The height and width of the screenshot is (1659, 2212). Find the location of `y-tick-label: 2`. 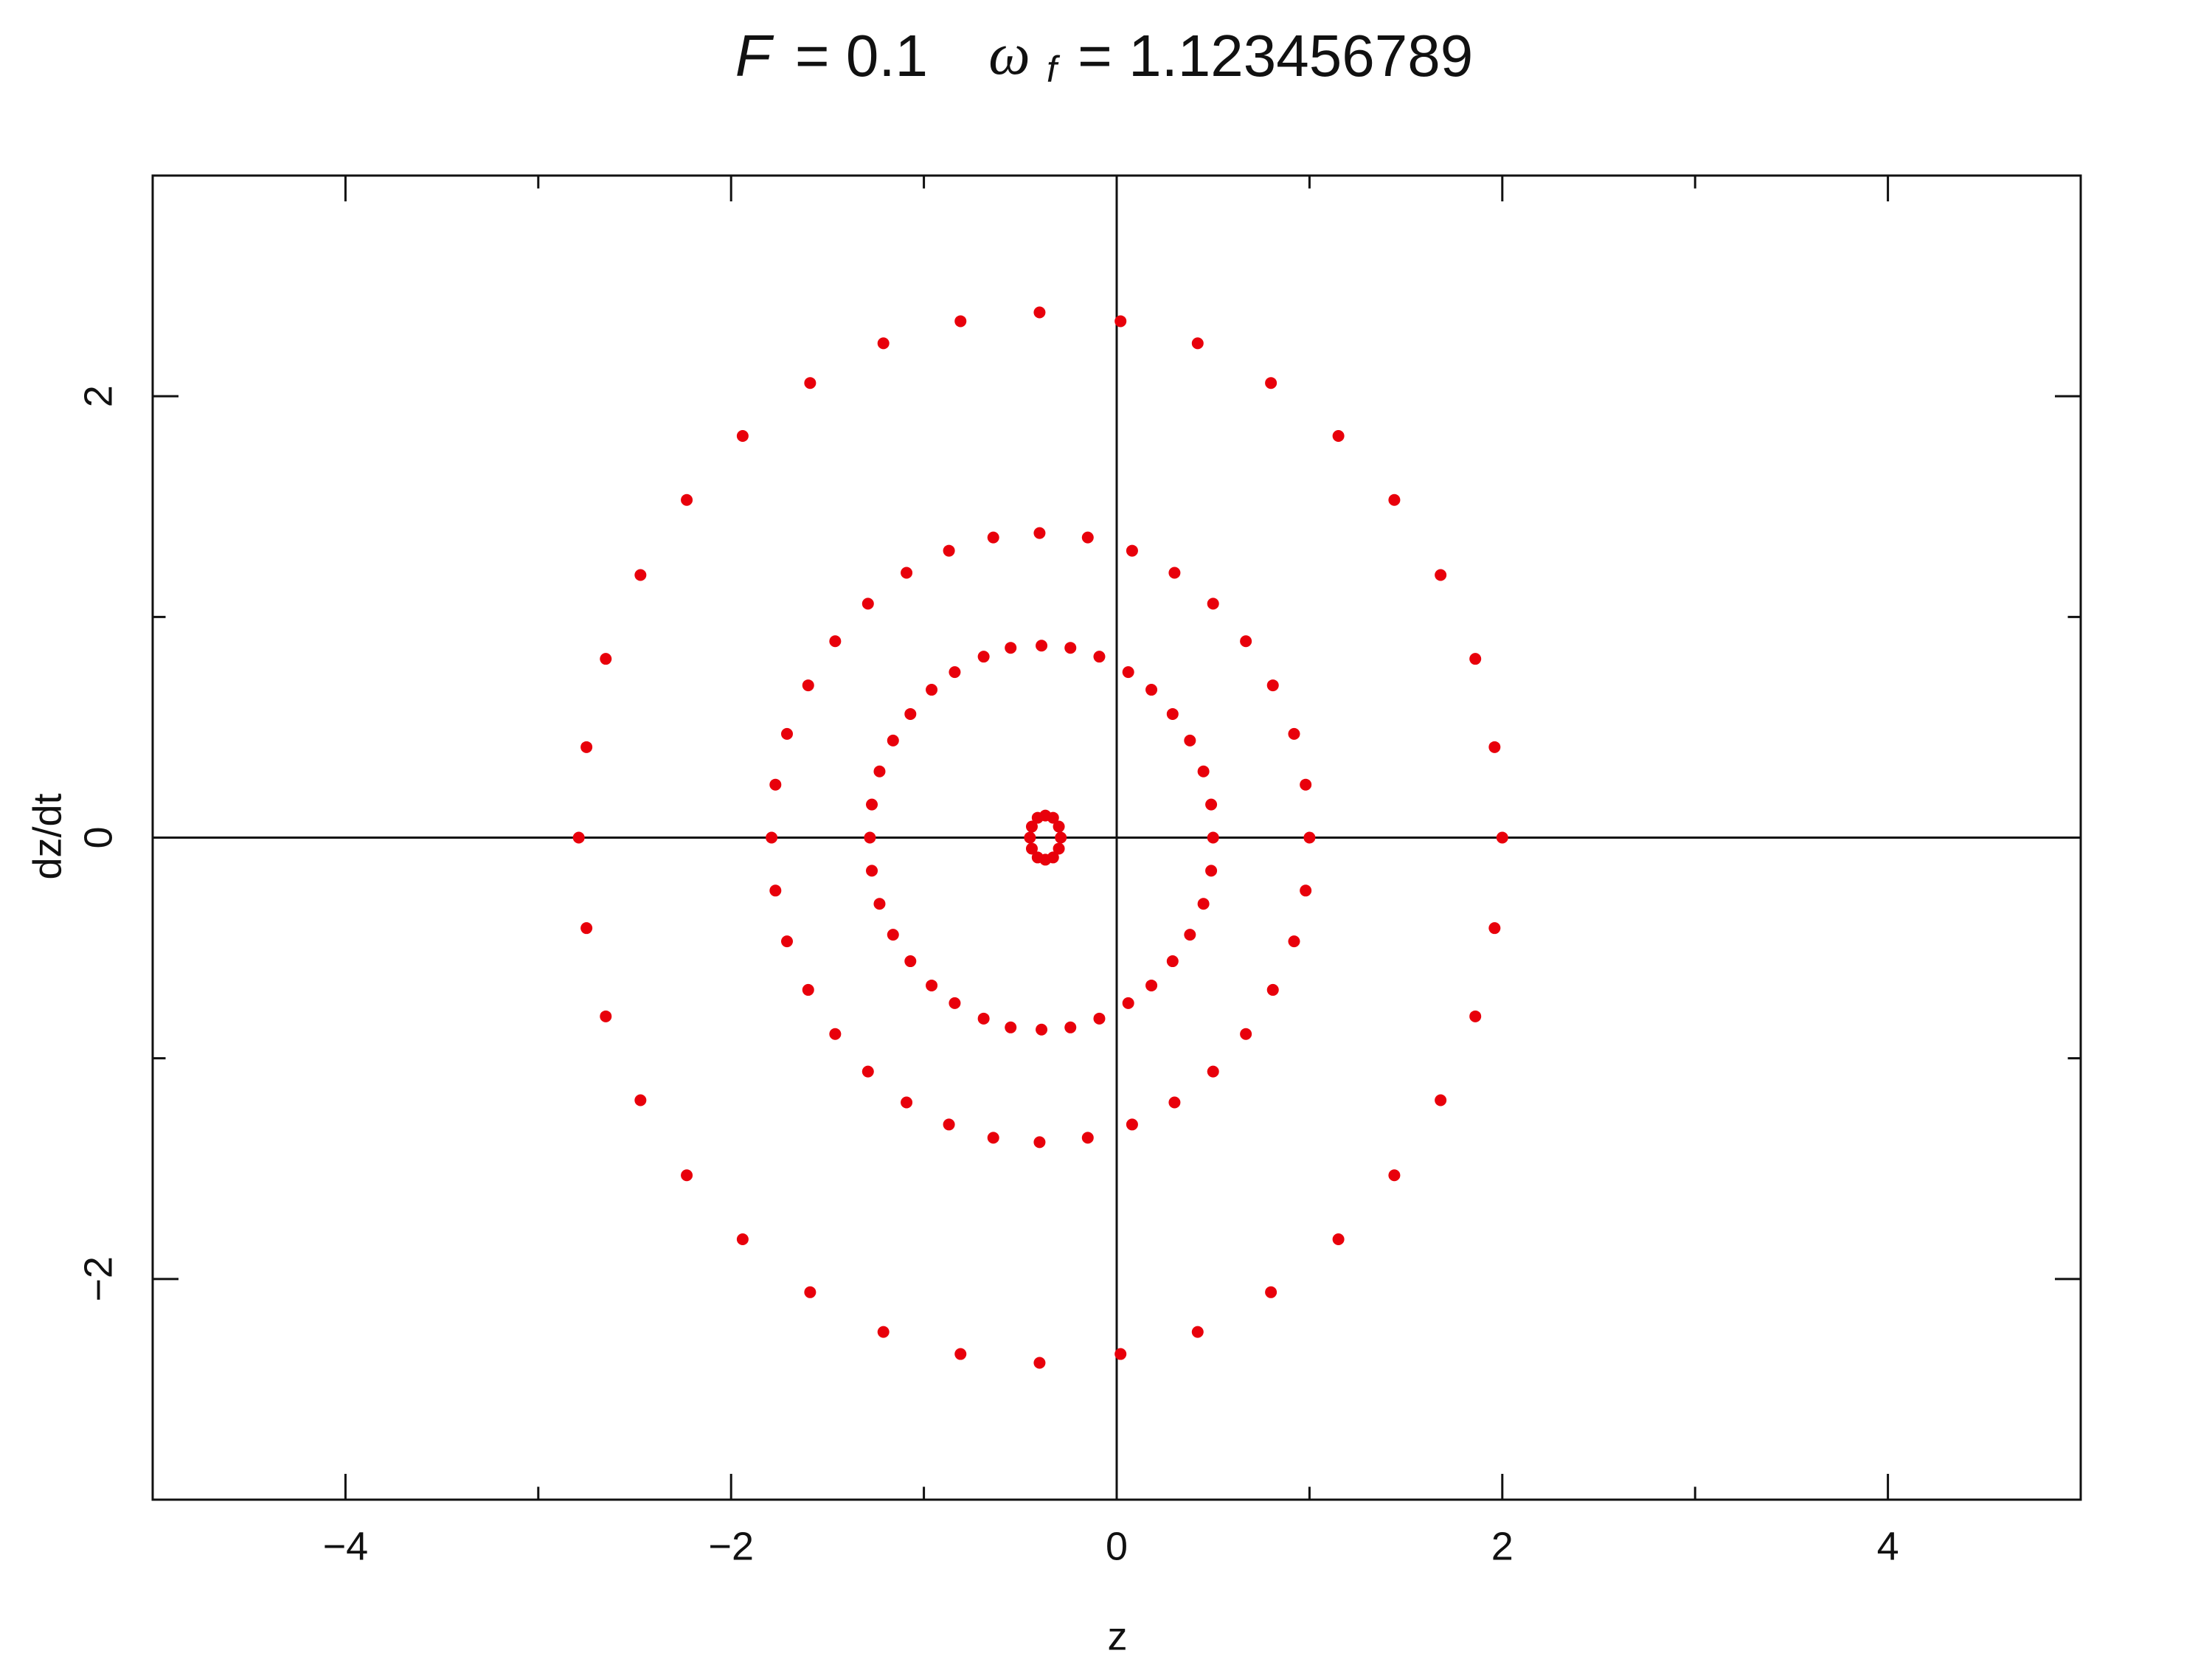

y-tick-label: 2 is located at coordinates (98, 396).